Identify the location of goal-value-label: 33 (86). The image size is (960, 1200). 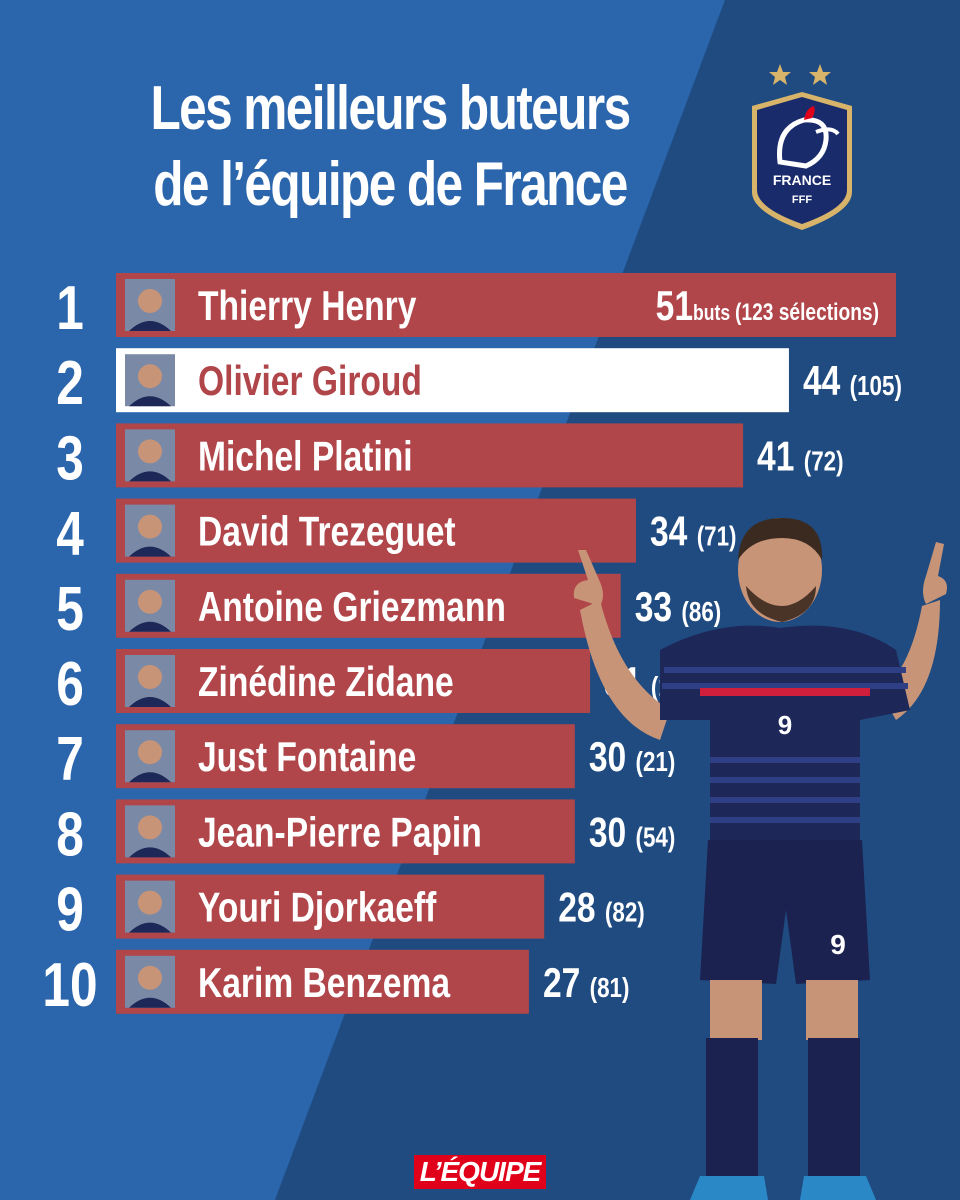
(678, 607).